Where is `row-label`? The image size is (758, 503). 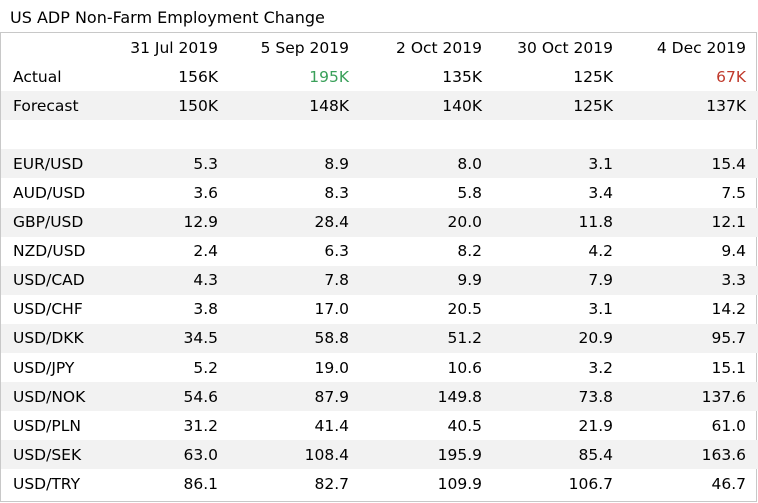
row-label is located at coordinates (51, 134).